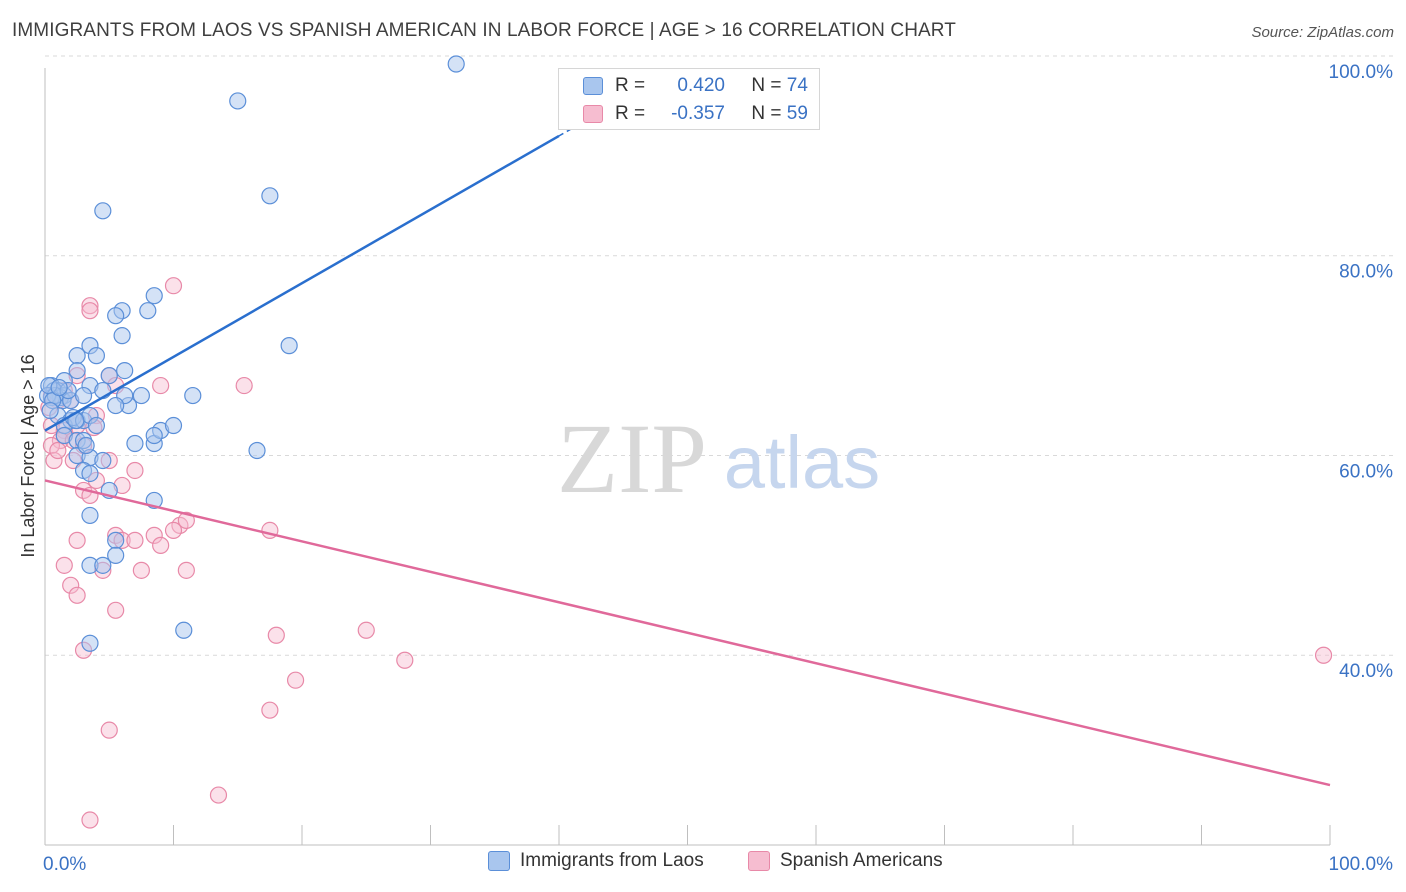  I want to click on n-value: 74, so click(797, 85).